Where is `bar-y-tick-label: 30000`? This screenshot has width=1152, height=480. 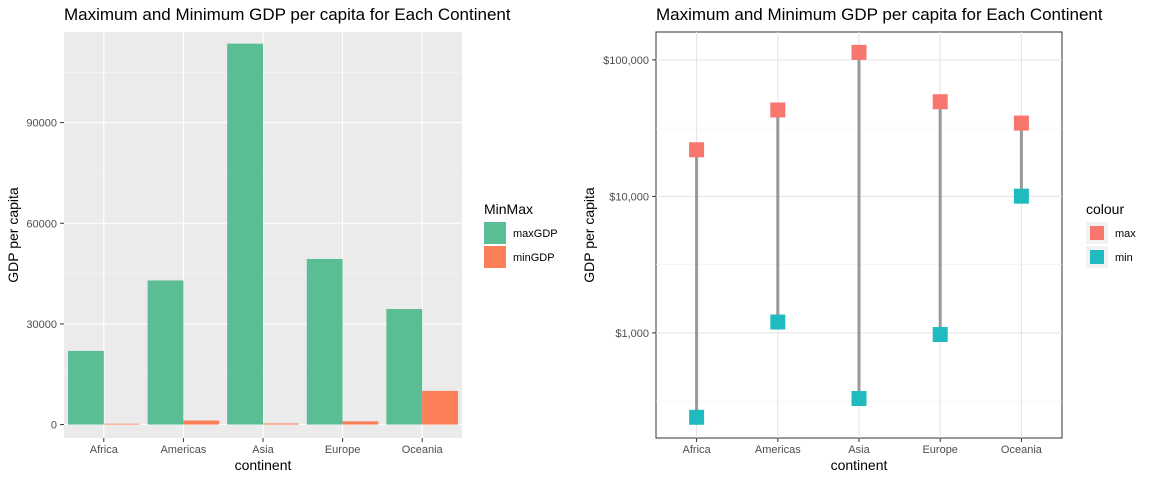
bar-y-tick-label: 30000 is located at coordinates (41, 325).